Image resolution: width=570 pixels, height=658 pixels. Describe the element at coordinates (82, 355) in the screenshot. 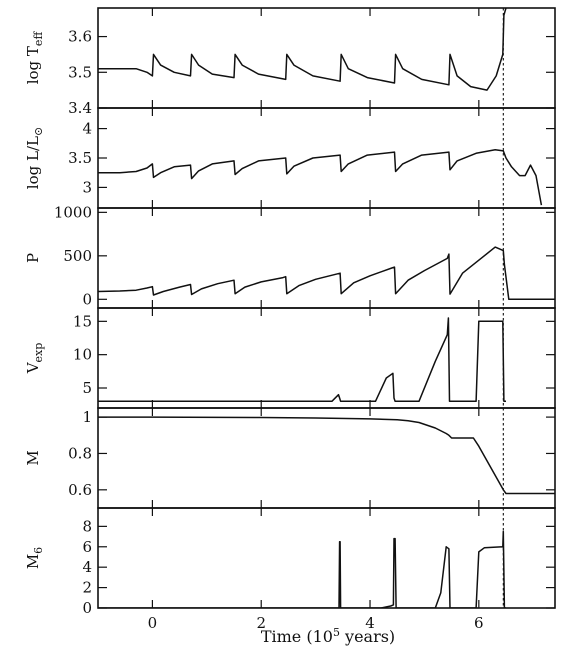

I see `y-tick-label: 10` at that location.